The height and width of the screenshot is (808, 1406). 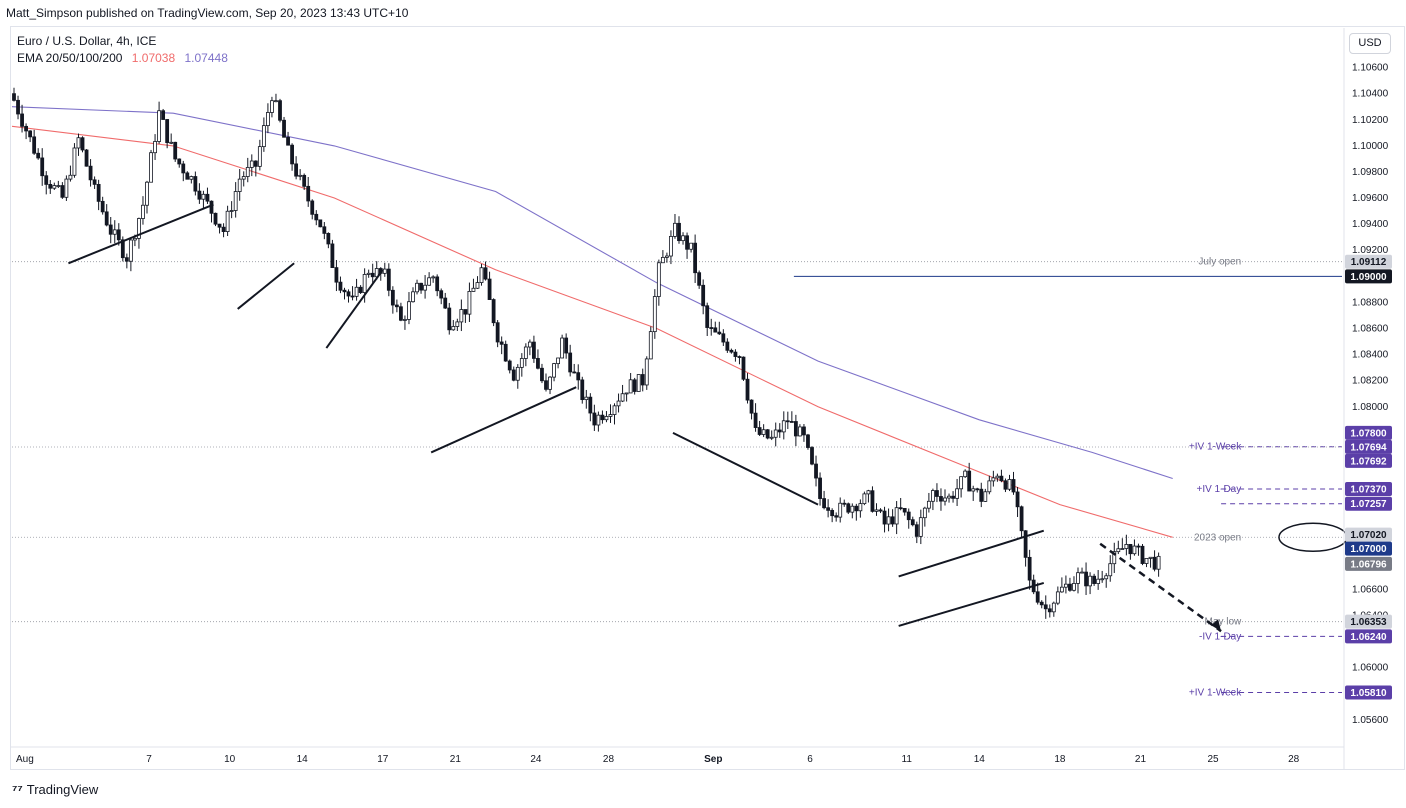 What do you see at coordinates (266, 286) in the screenshot?
I see `trendline` at bounding box center [266, 286].